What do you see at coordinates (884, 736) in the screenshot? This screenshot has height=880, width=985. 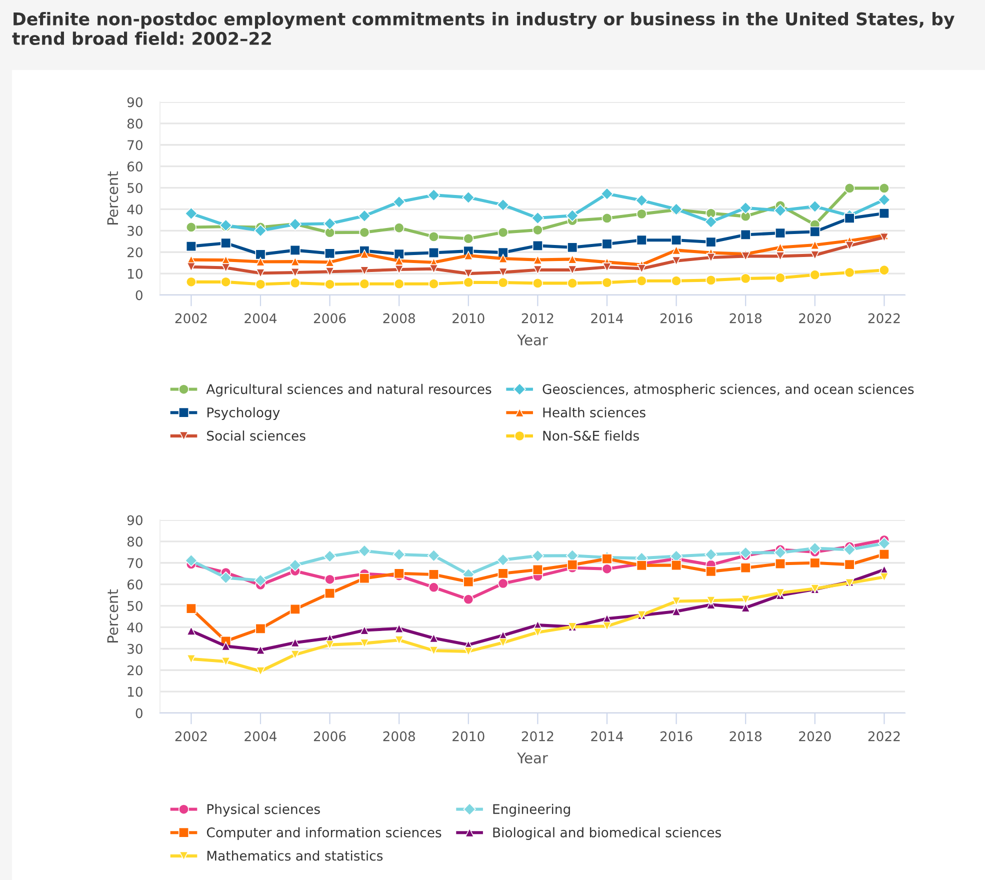 I see `x-tick-label: 2022` at bounding box center [884, 736].